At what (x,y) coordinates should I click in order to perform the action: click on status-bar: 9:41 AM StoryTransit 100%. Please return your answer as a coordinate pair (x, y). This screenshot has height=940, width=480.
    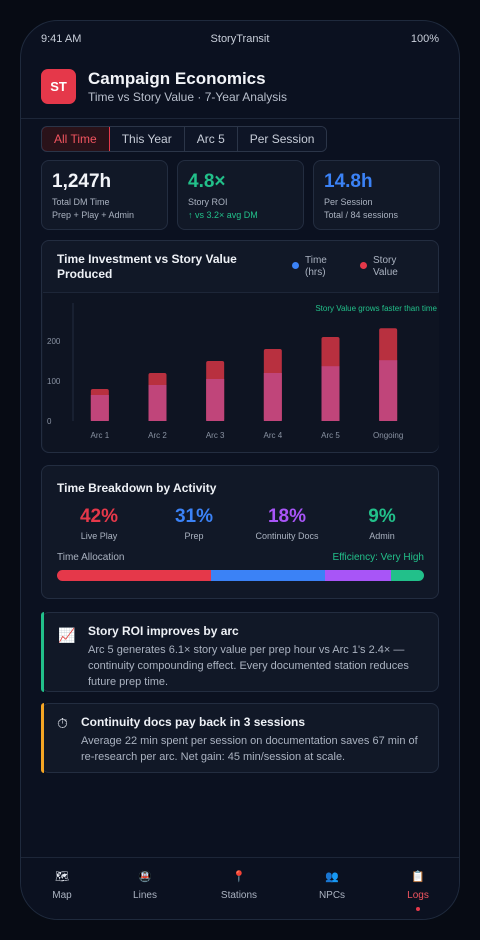
    Looking at the image, I should click on (240, 41).